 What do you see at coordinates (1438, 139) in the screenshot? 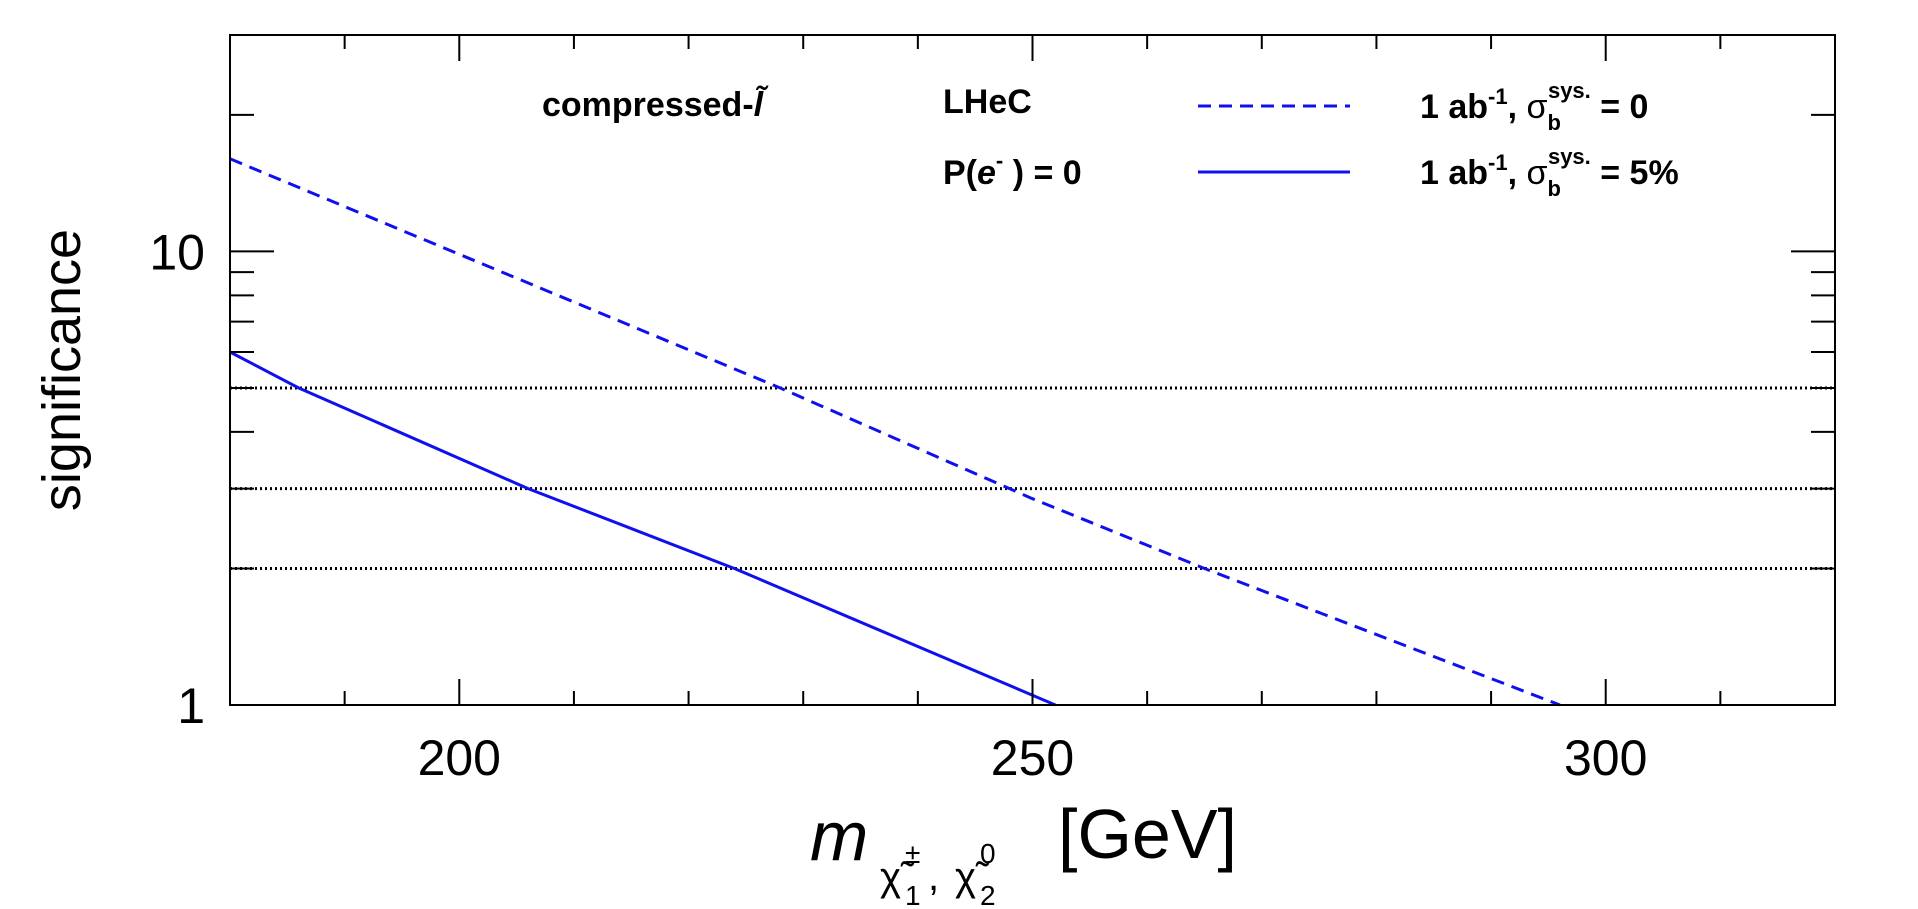
I see `legend: 1 ab-1, σbsys. = 0 1 ab-1, σbsys. = 5%` at bounding box center [1438, 139].